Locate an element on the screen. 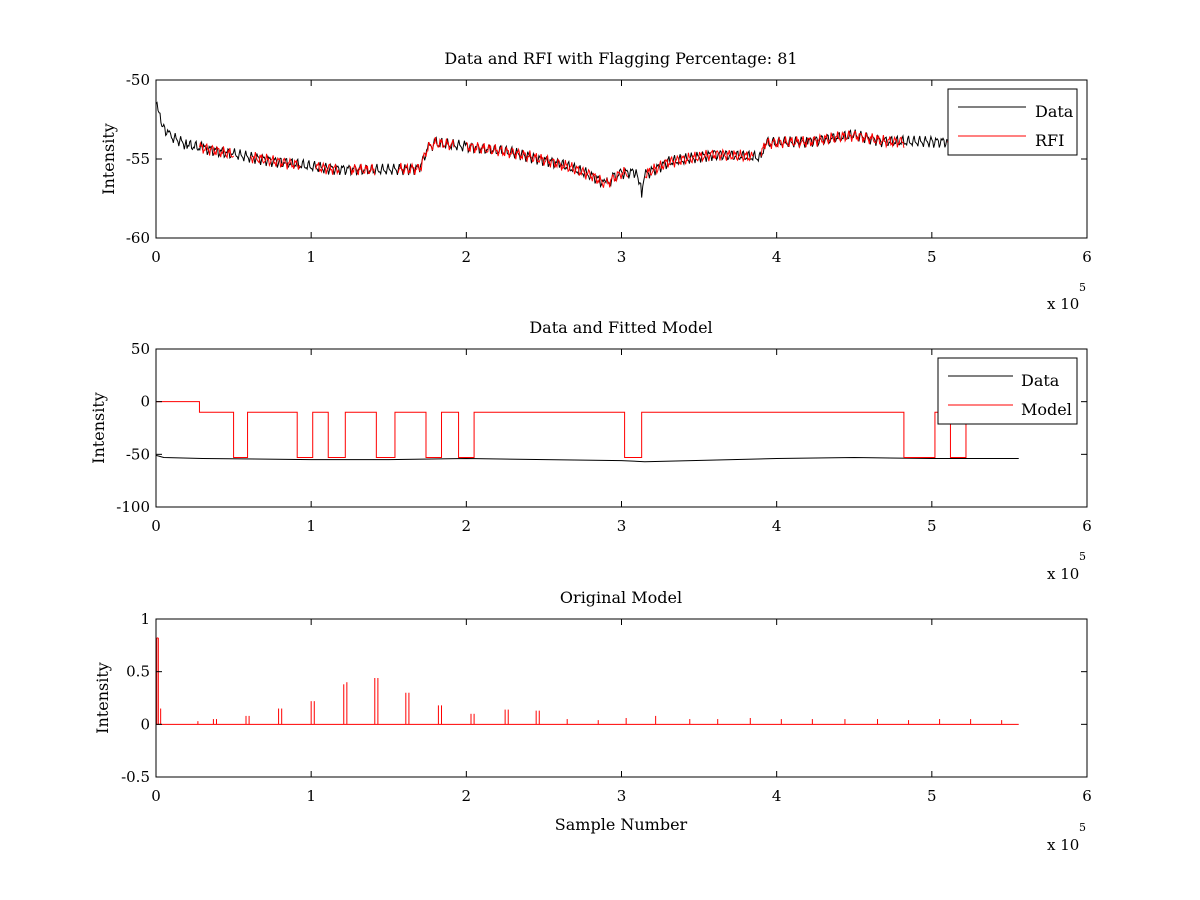 This screenshot has height=900, width=1200. subplot-2-series-group is located at coordinates (587, 432).